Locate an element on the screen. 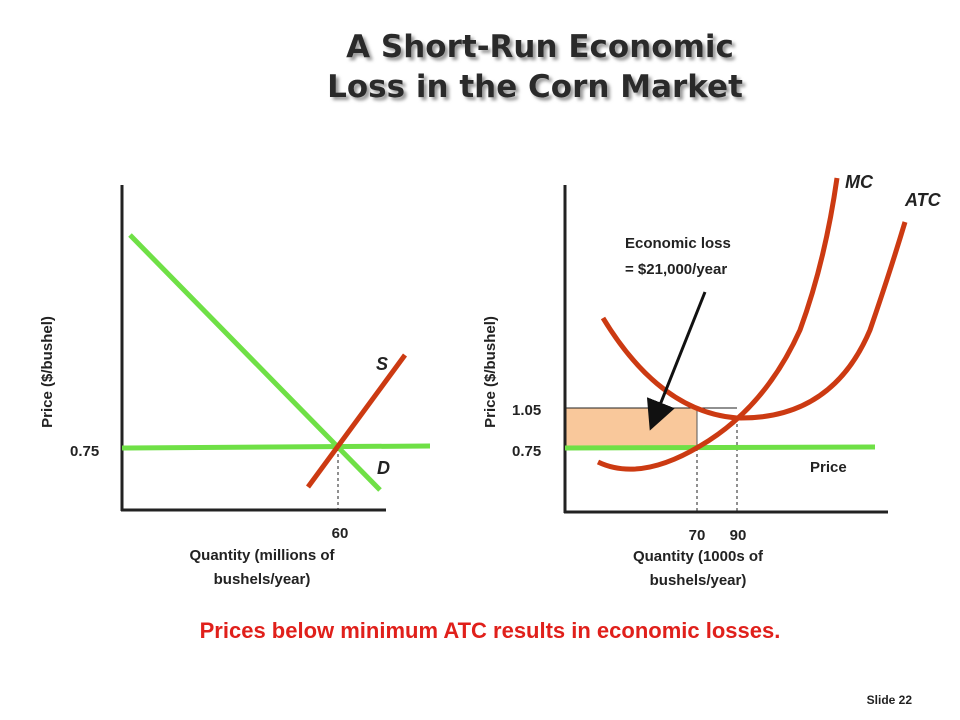  loss-area is located at coordinates (631, 428).